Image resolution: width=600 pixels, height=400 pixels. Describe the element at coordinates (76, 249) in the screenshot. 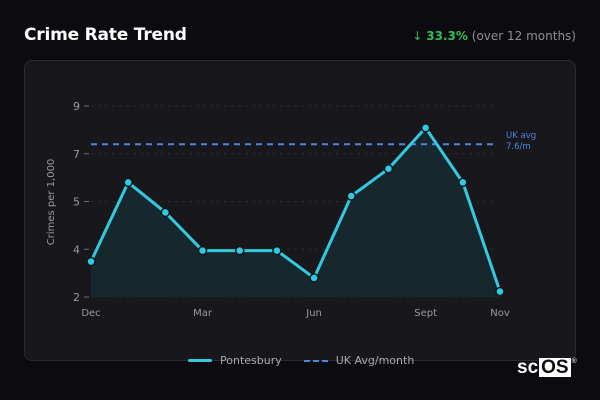

I see `y-tick-label: 4` at that location.